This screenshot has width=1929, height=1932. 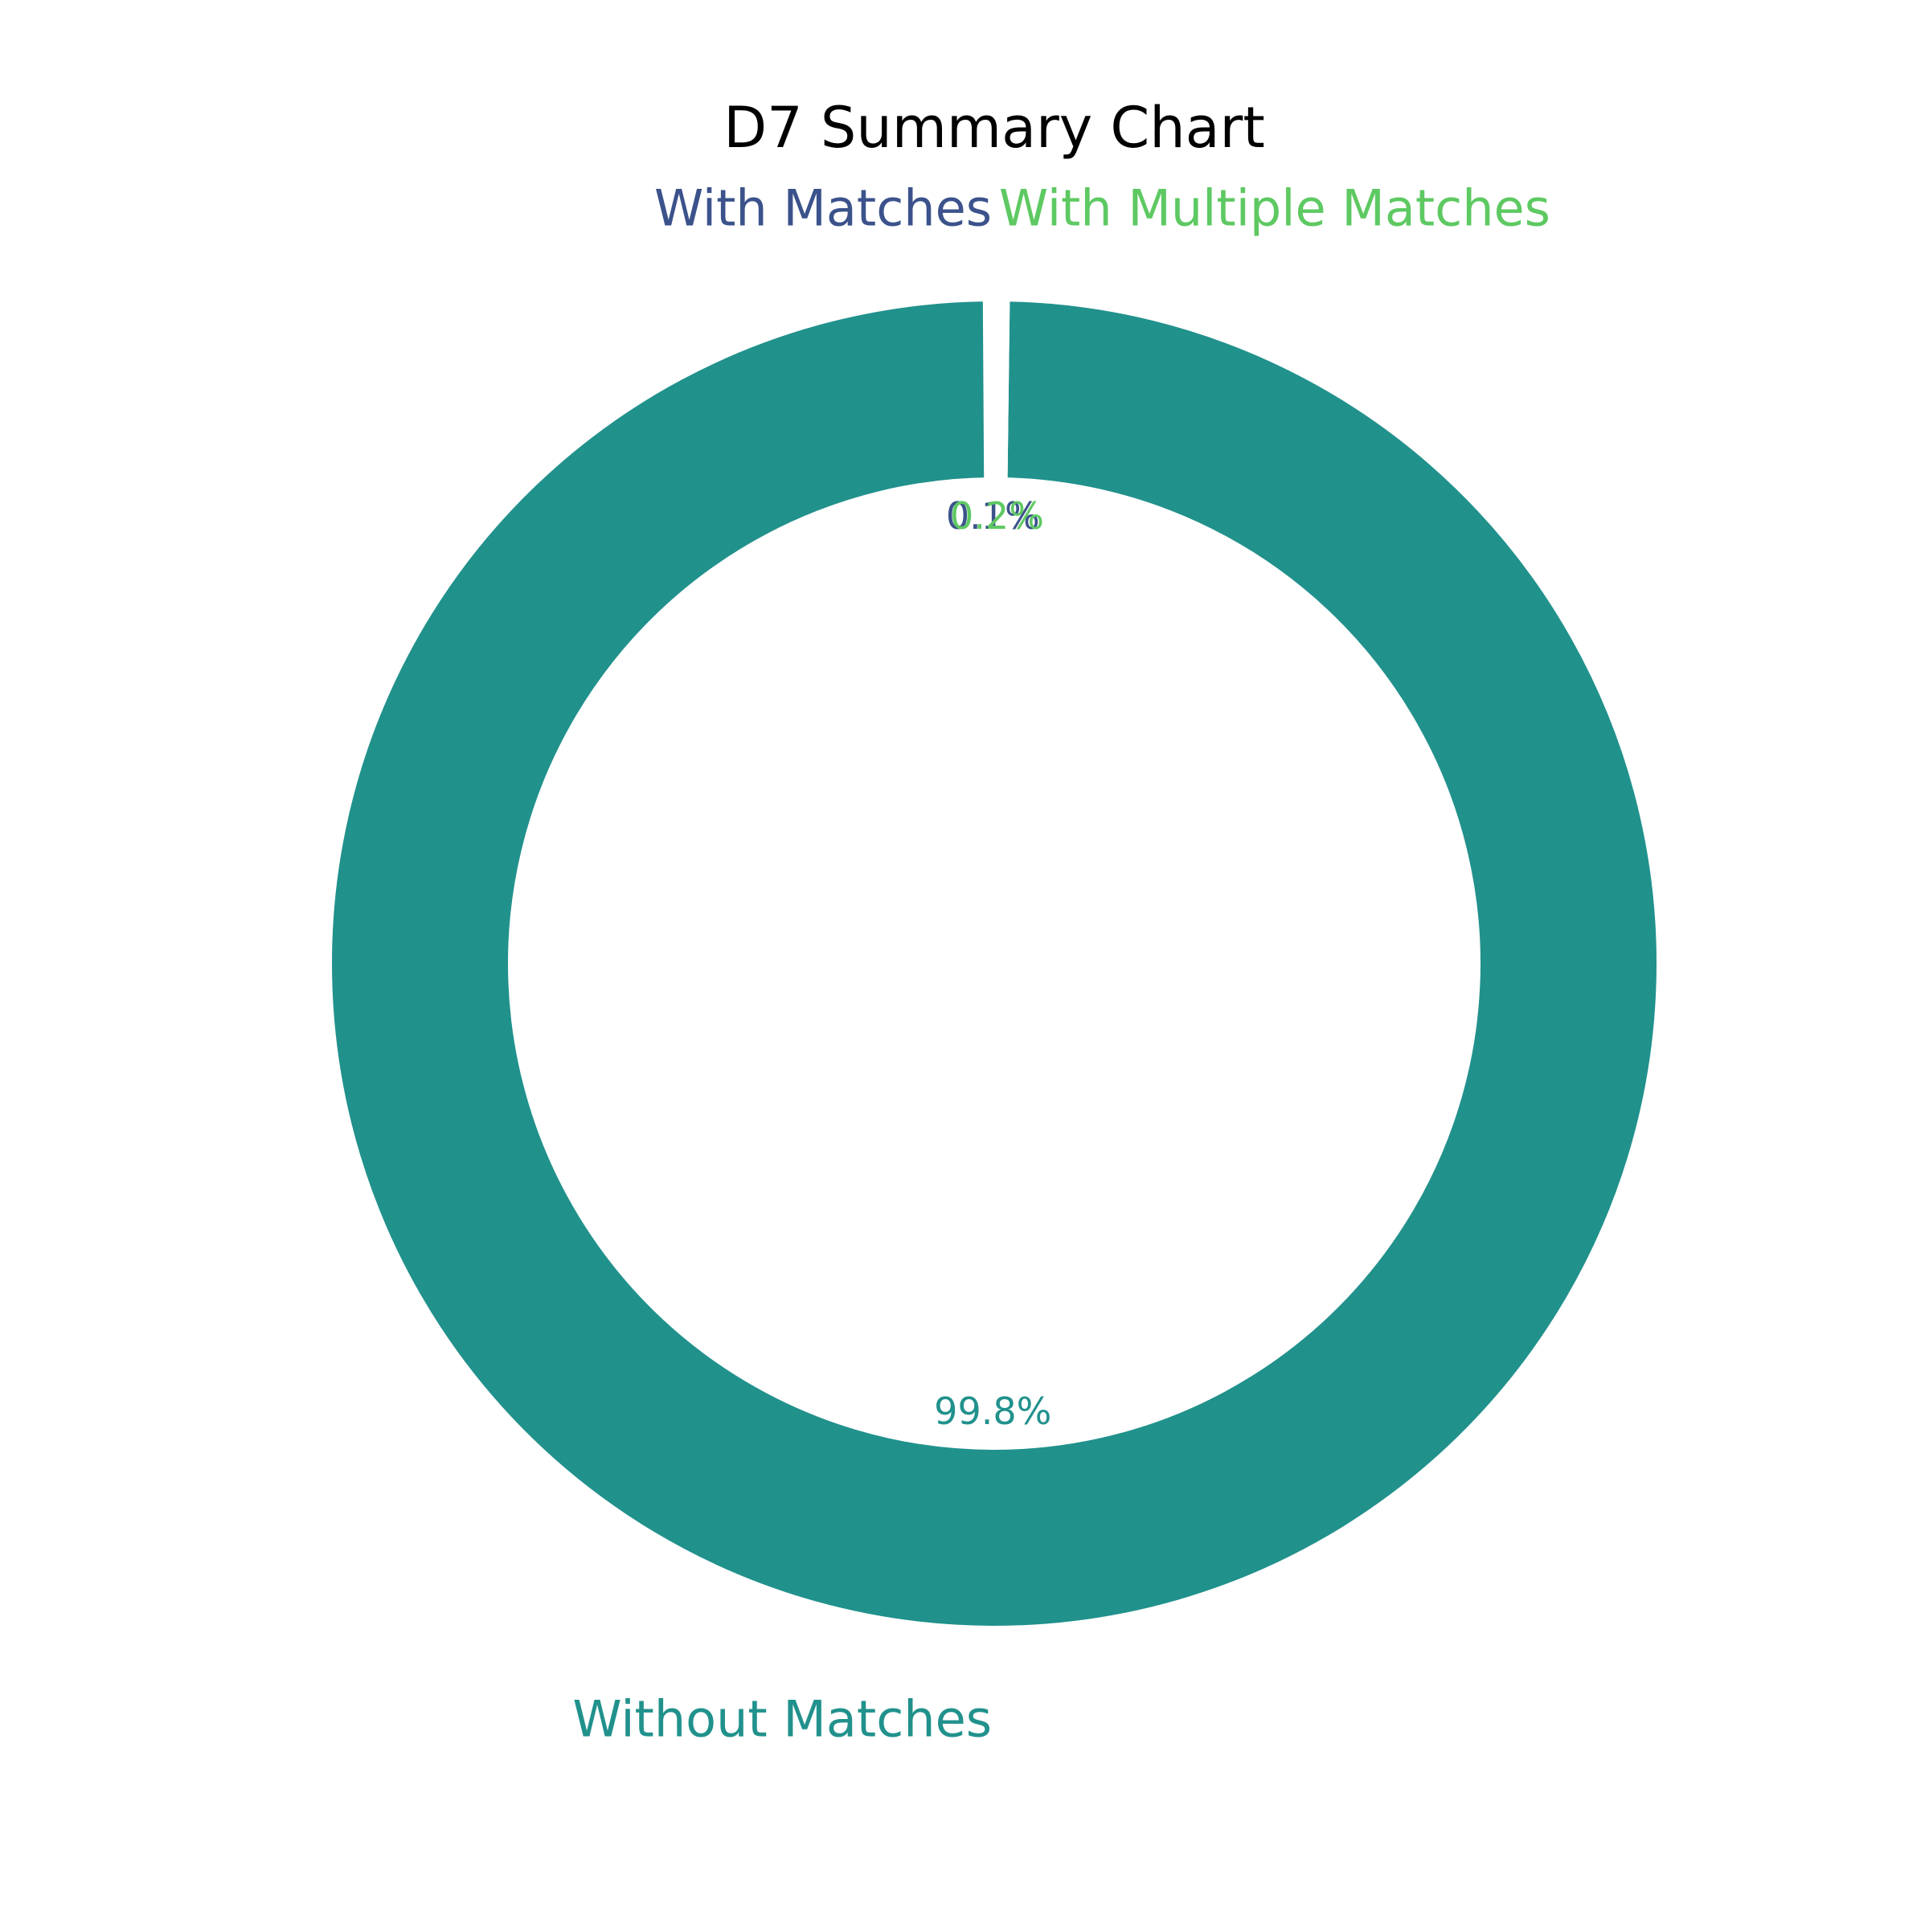 What do you see at coordinates (993, 516) in the screenshot?
I see `pct-label-with-matches: 0.1%` at bounding box center [993, 516].